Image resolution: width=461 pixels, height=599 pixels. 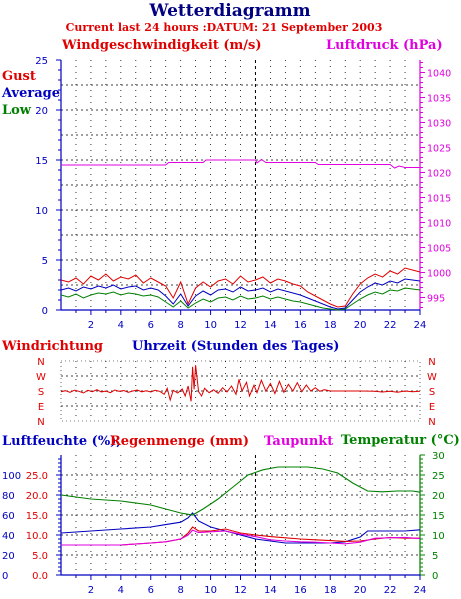 What do you see at coordinates (41, 111) in the screenshot?
I see `wind-ytick-label: 20` at bounding box center [41, 111].